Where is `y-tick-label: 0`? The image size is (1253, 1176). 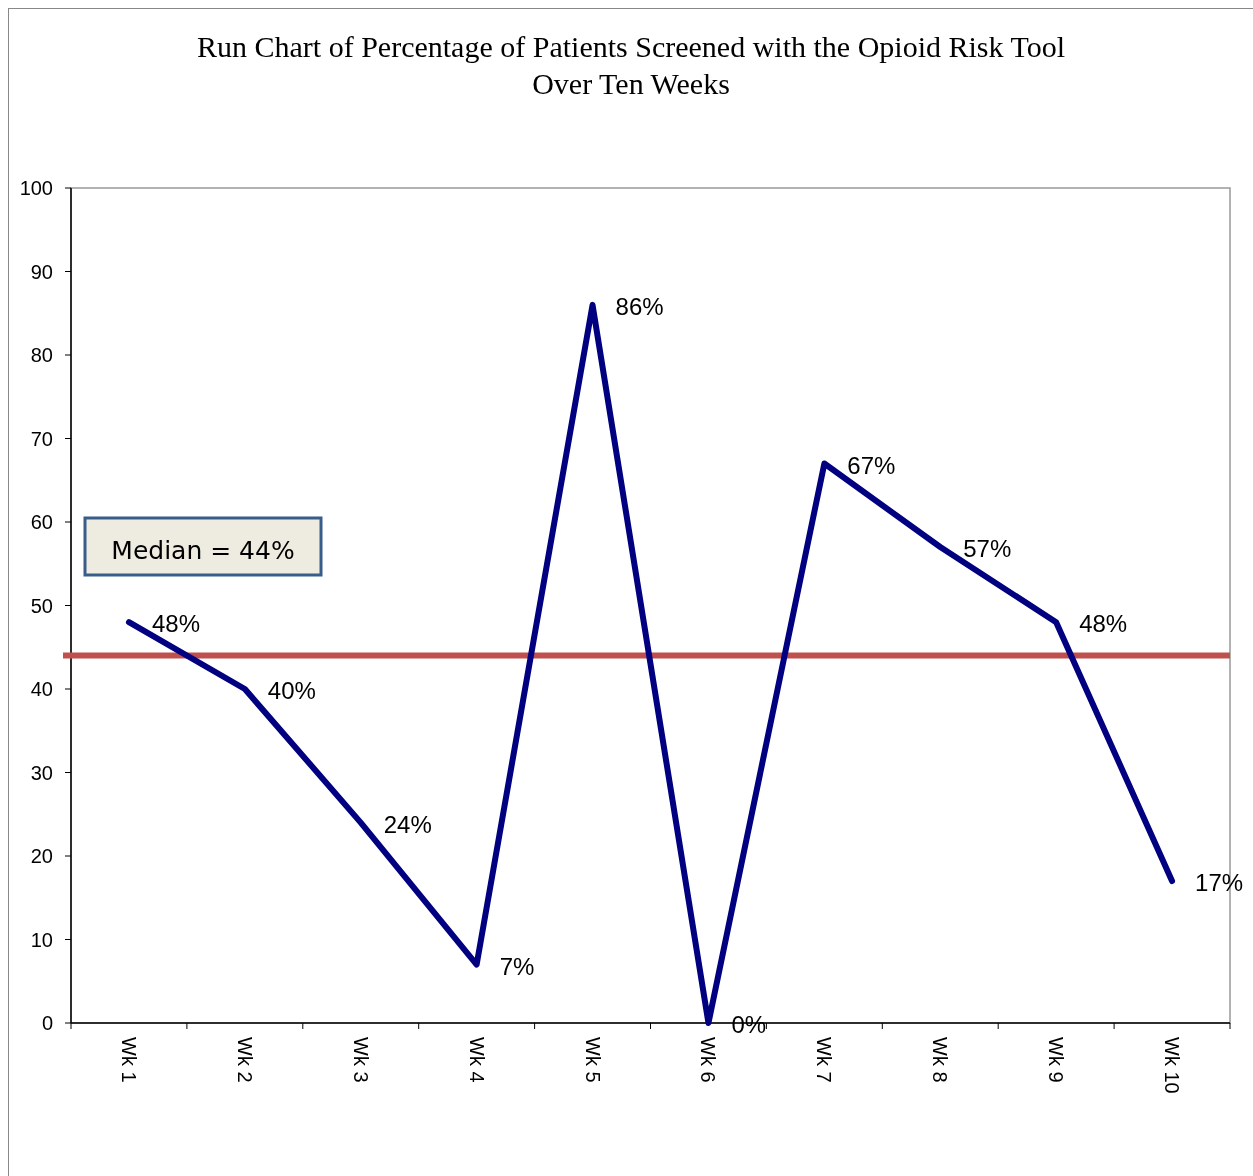
y-tick-label: 0 is located at coordinates (47, 1023).